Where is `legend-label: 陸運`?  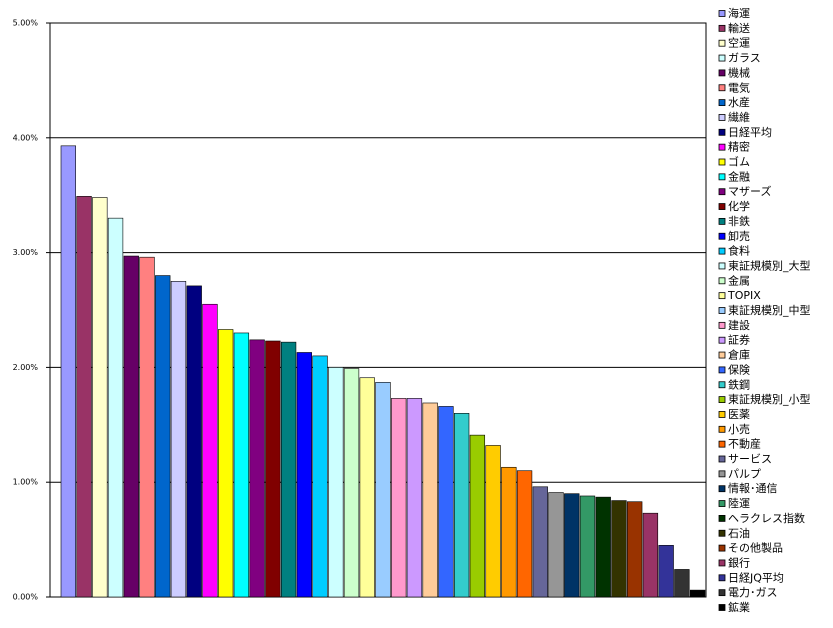 legend-label: 陸運 is located at coordinates (739, 503).